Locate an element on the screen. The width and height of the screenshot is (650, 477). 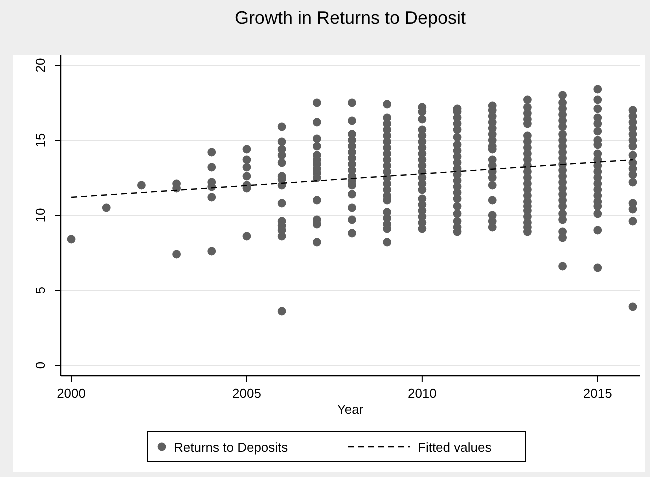
x-tick-label: 2010 is located at coordinates (422, 393).